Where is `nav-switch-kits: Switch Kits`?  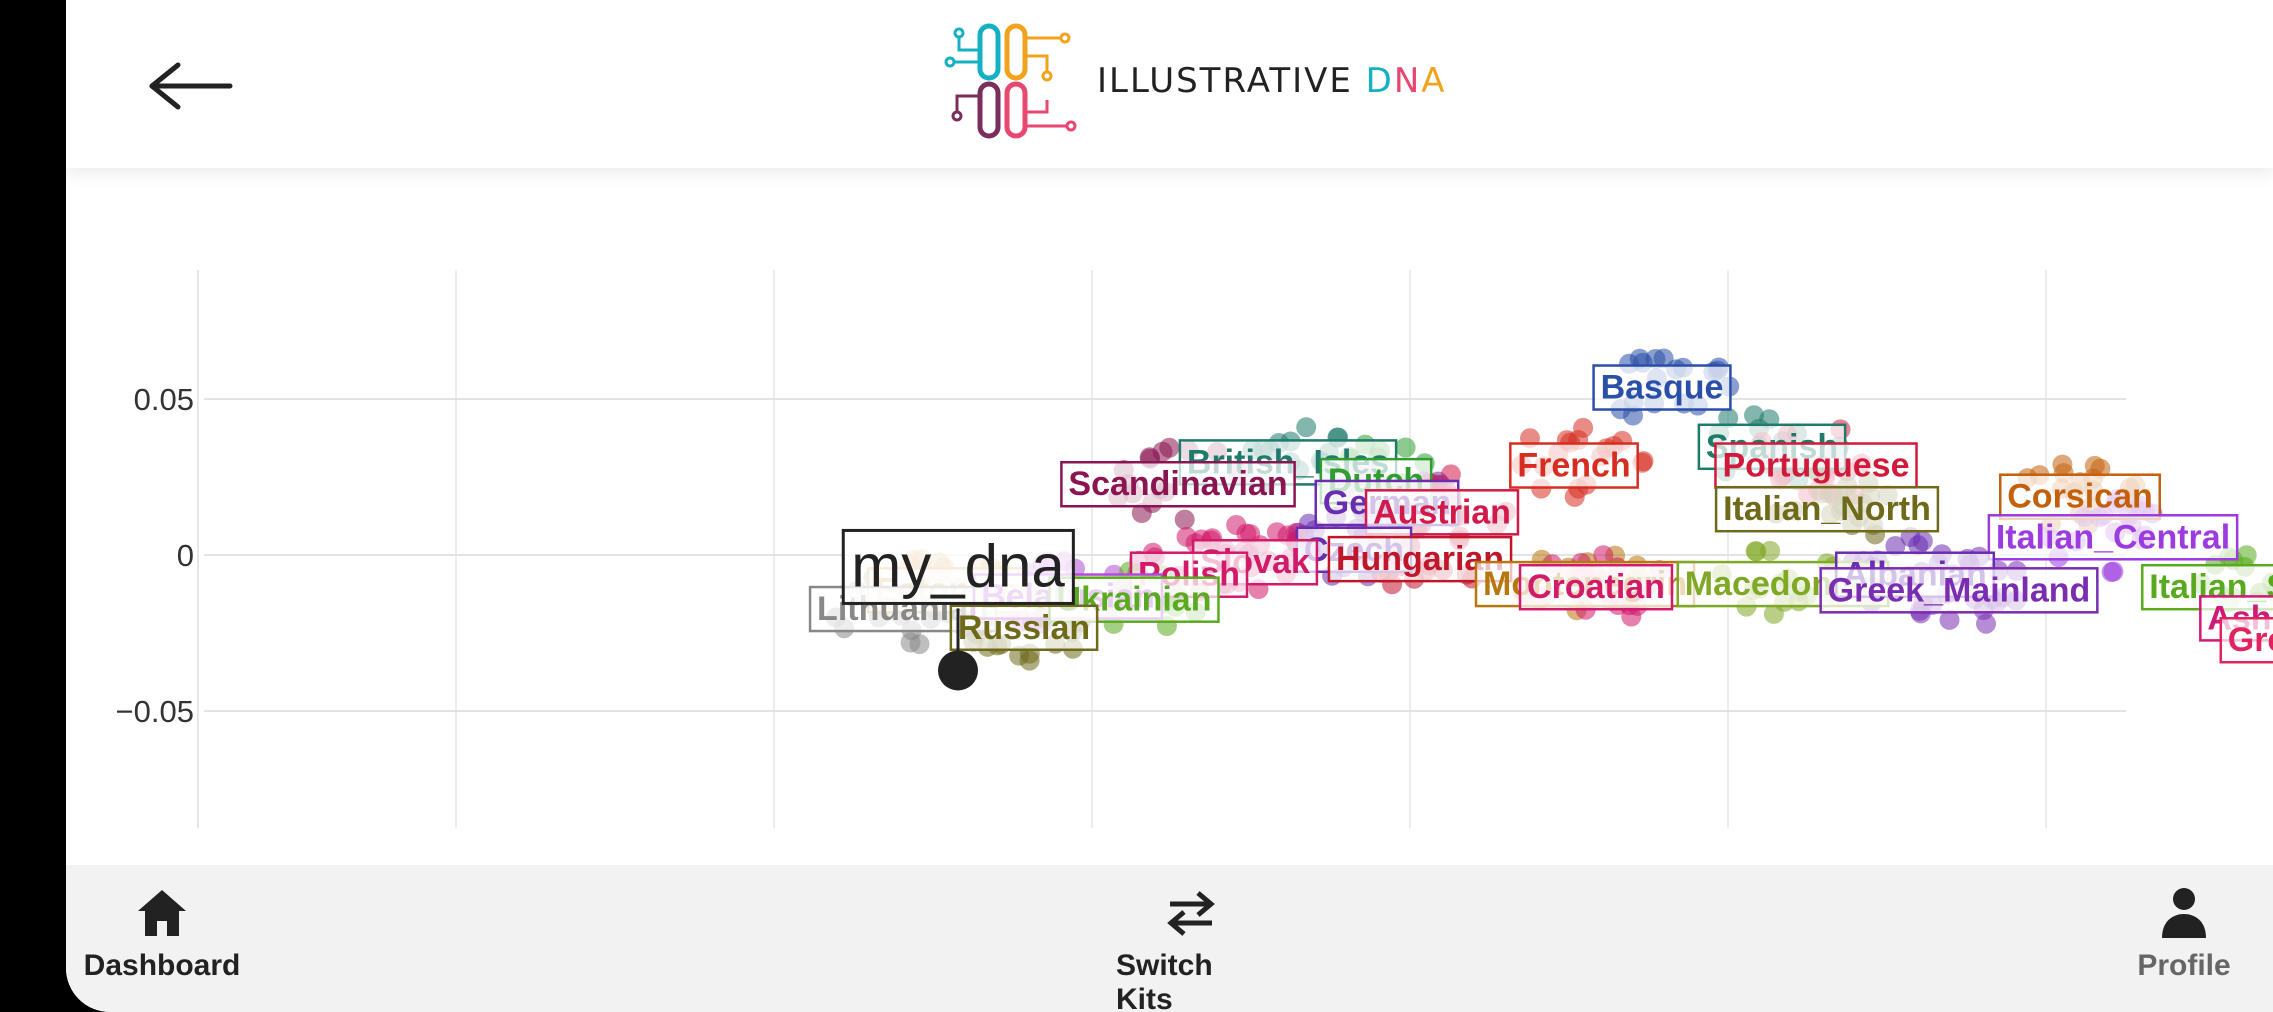 nav-switch-kits: Switch Kits is located at coordinates (1191, 949).